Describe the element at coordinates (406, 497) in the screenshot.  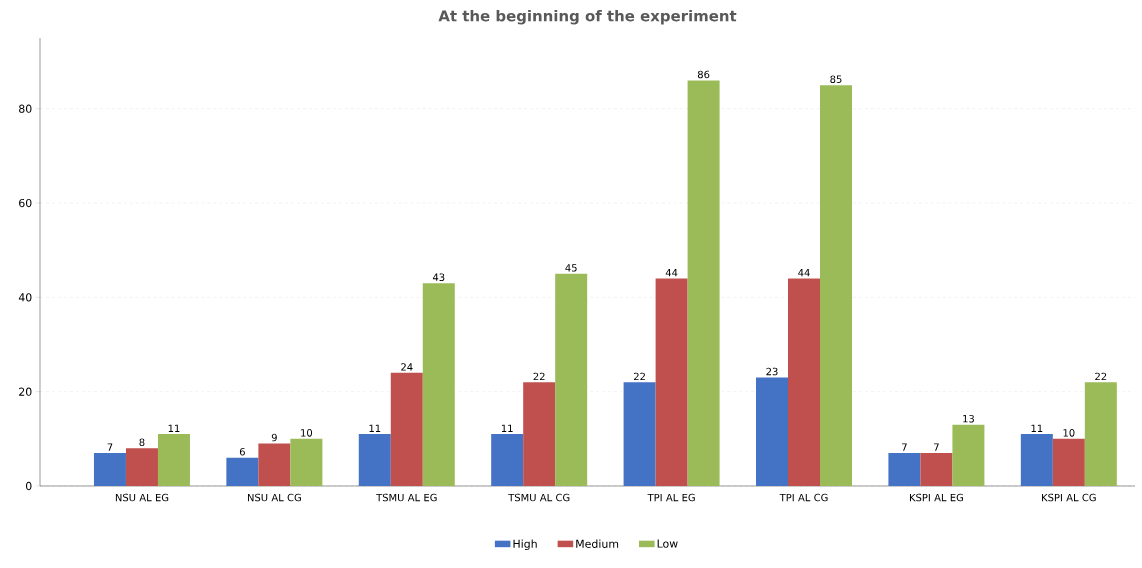
I see `x-tick-label: TSMU AL EG` at that location.